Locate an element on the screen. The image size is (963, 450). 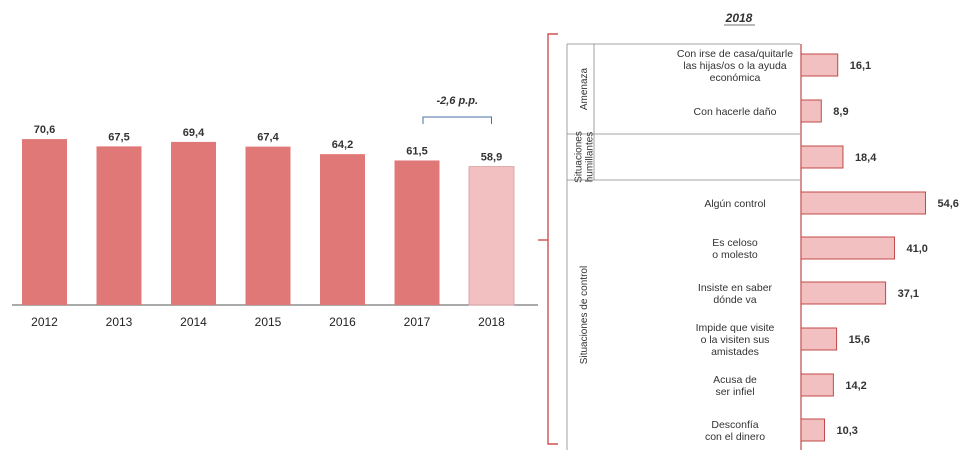
bar-2014 is located at coordinates (193, 223).